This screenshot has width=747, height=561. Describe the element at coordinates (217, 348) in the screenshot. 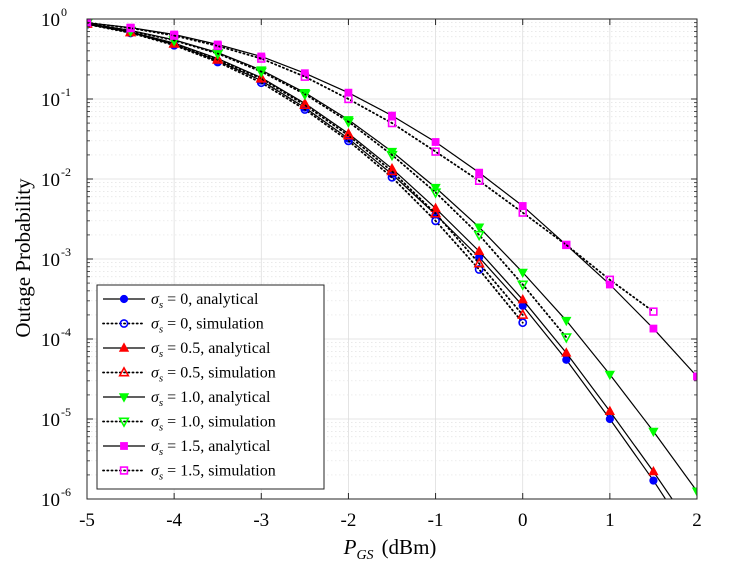

I see `legend-label-rest: = 0.5, analytical` at that location.